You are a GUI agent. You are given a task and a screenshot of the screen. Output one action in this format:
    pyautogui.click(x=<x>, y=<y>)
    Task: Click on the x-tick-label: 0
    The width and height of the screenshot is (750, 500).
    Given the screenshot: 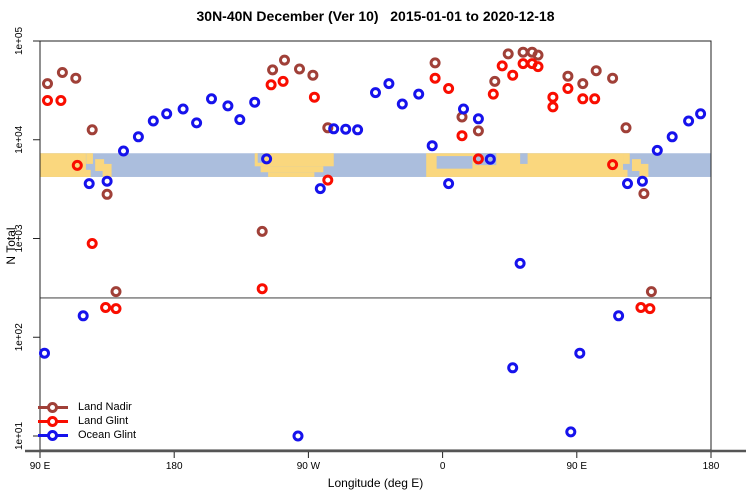 What is the action you would take?
    pyautogui.click(x=443, y=466)
    